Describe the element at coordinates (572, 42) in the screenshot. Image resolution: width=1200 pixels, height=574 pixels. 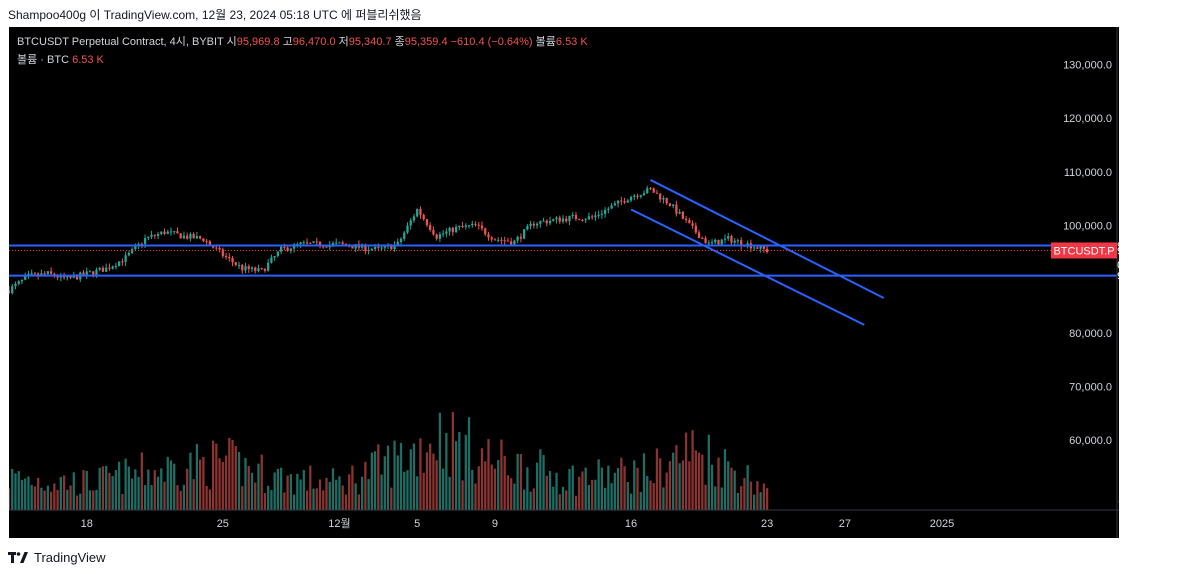
I see `legend-volume-value: 6.53 K` at that location.